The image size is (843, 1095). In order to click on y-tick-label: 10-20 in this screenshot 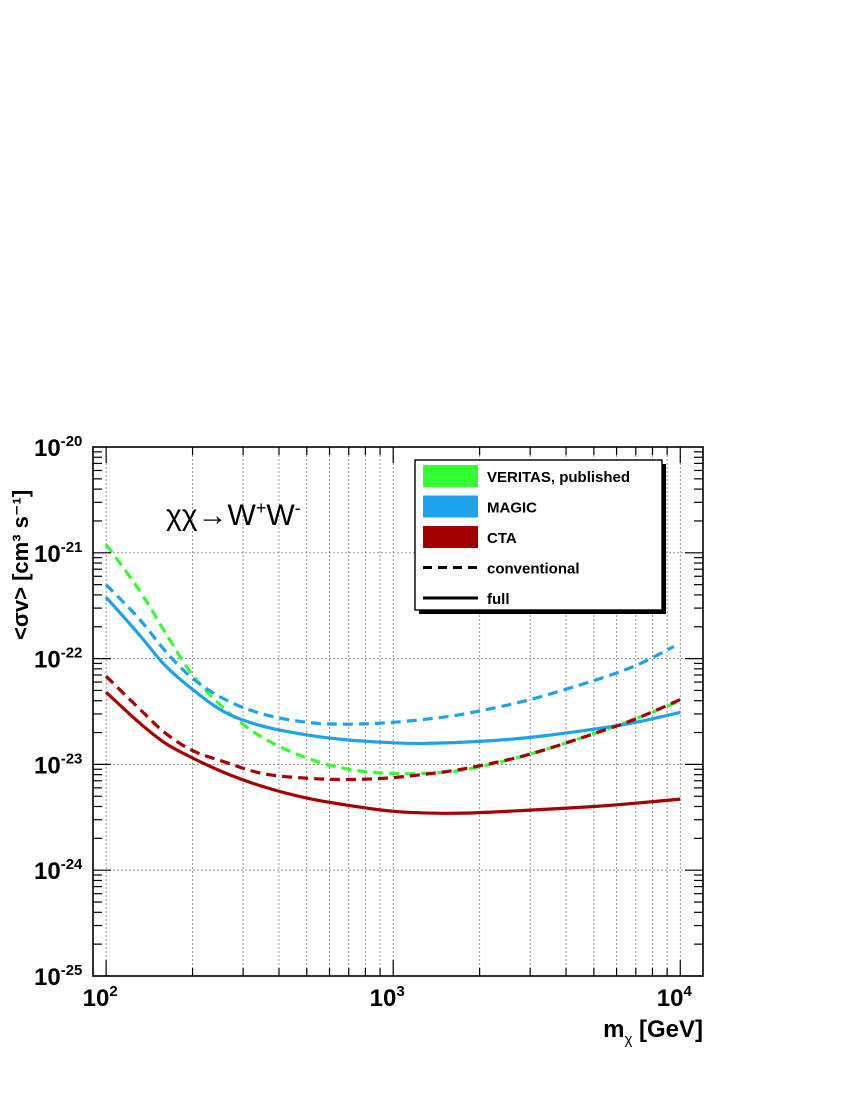, I will do `click(58, 447)`.